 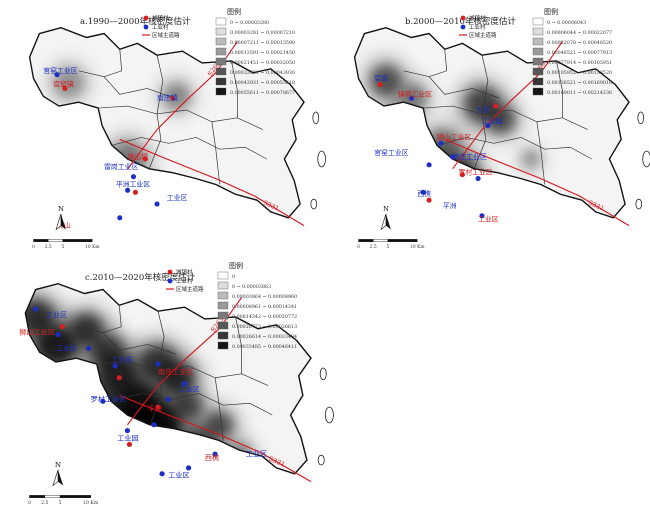 What do you see at coordinates (264, 307) in the screenshot?
I see `legend-class-label: 0.00008961 ~ 0.00014341` at bounding box center [264, 307].